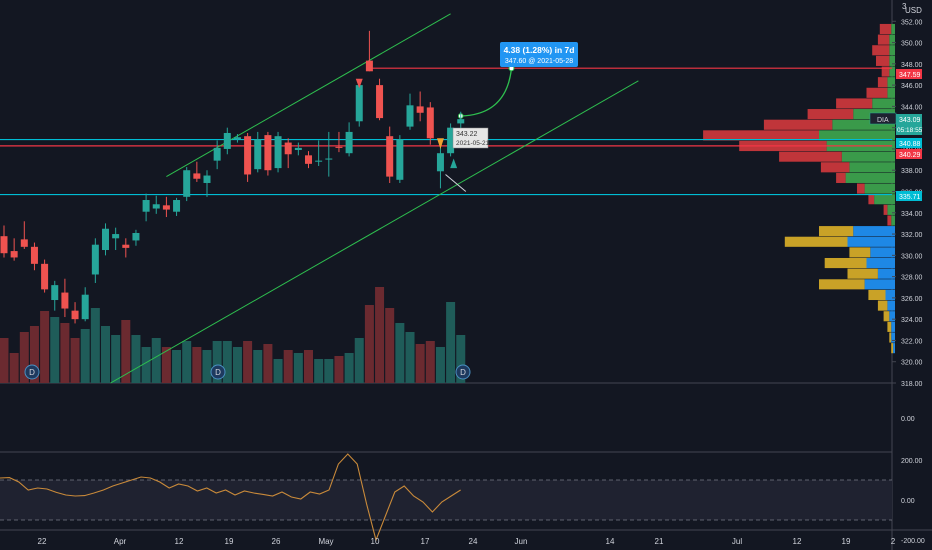 This screenshot has height=550, width=932. I want to click on projection-arc, so click(486, 92).